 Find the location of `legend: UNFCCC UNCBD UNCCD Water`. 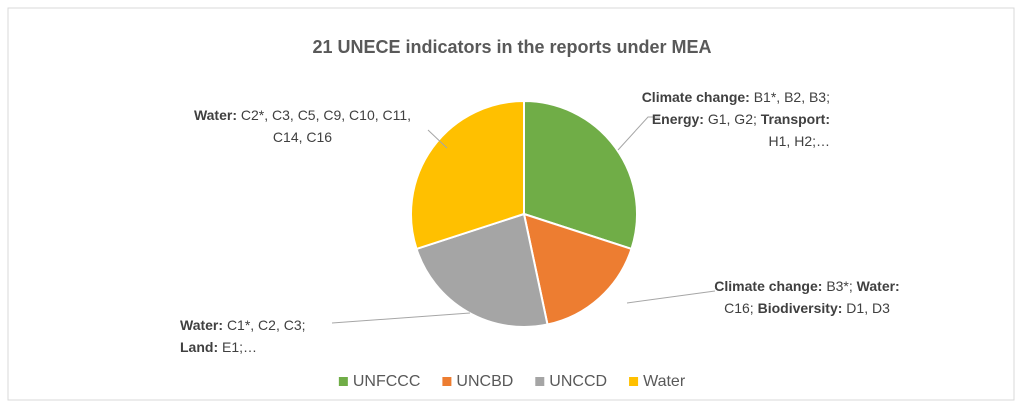

legend: UNFCCC UNCBD UNCCD Water is located at coordinates (512, 381).